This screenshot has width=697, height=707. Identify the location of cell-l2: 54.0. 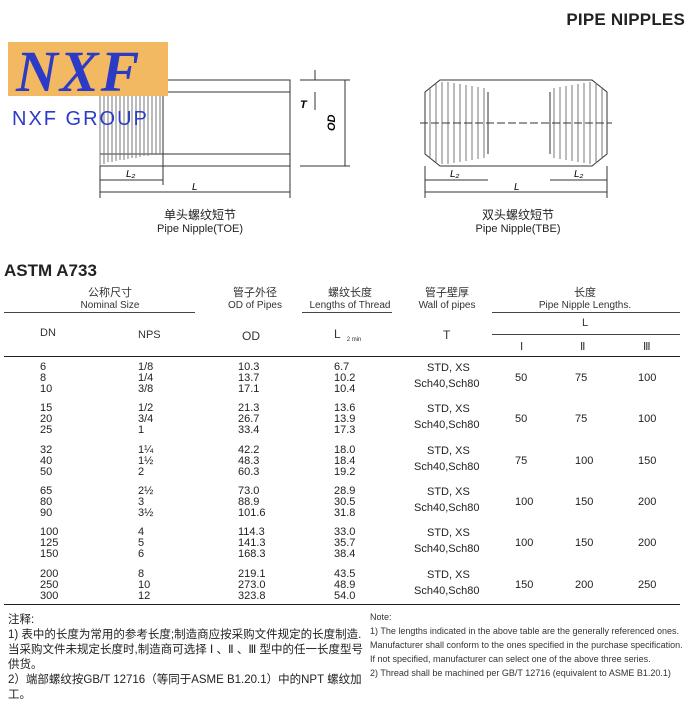
(345, 595).